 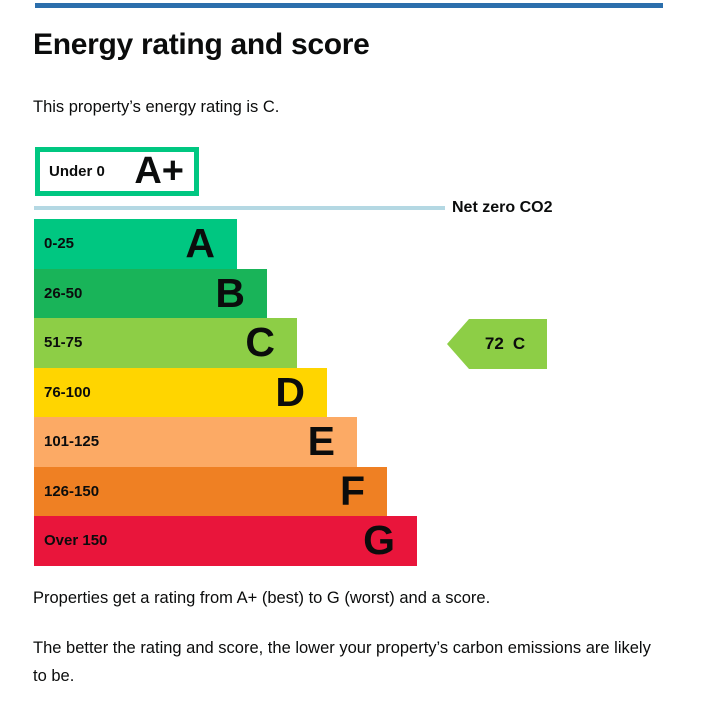 What do you see at coordinates (260, 342) in the screenshot?
I see `band-rating-letter: C` at bounding box center [260, 342].